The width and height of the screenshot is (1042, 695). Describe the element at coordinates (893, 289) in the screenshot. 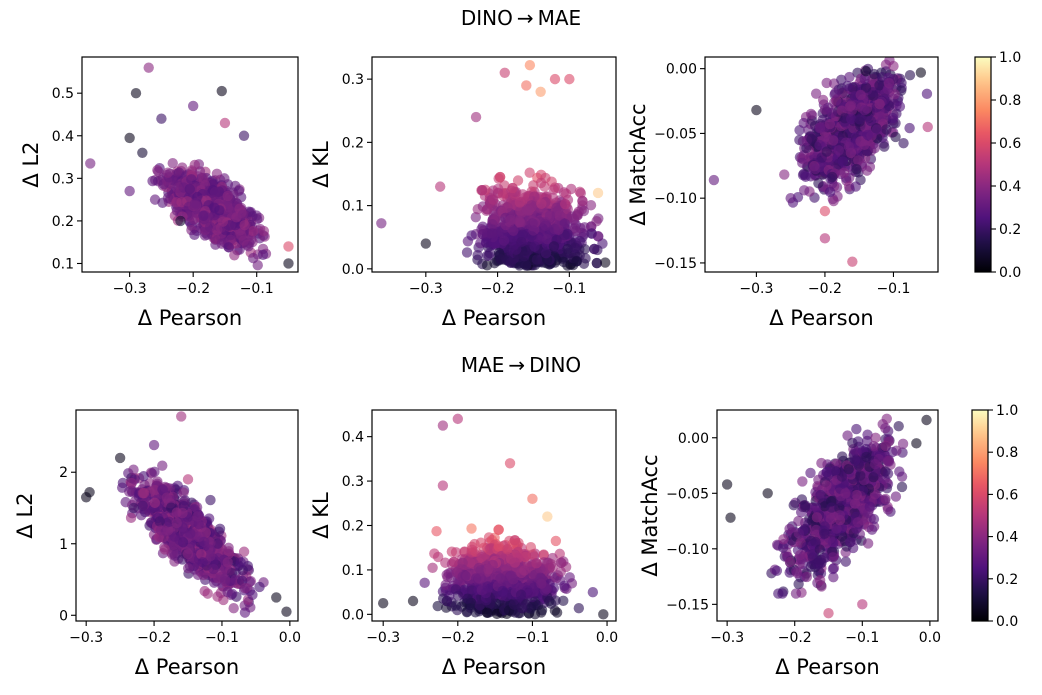

I see `x-tick-label: −0.1` at that location.